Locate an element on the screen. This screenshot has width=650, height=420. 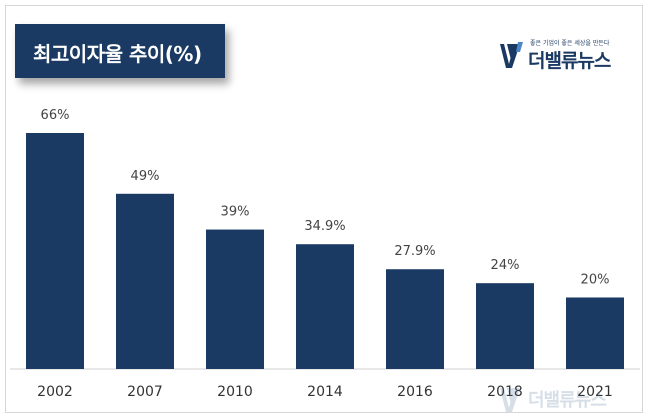
data-label-2007: 49% is located at coordinates (145, 176).